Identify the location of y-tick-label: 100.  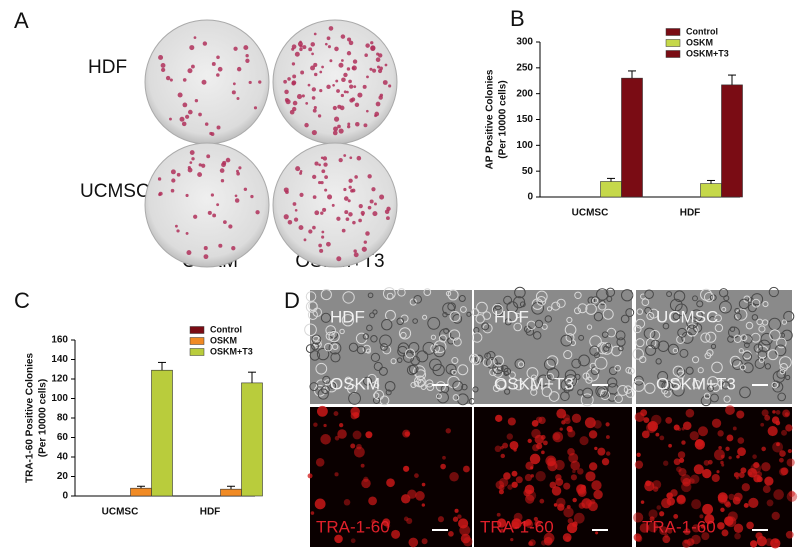
(524, 145).